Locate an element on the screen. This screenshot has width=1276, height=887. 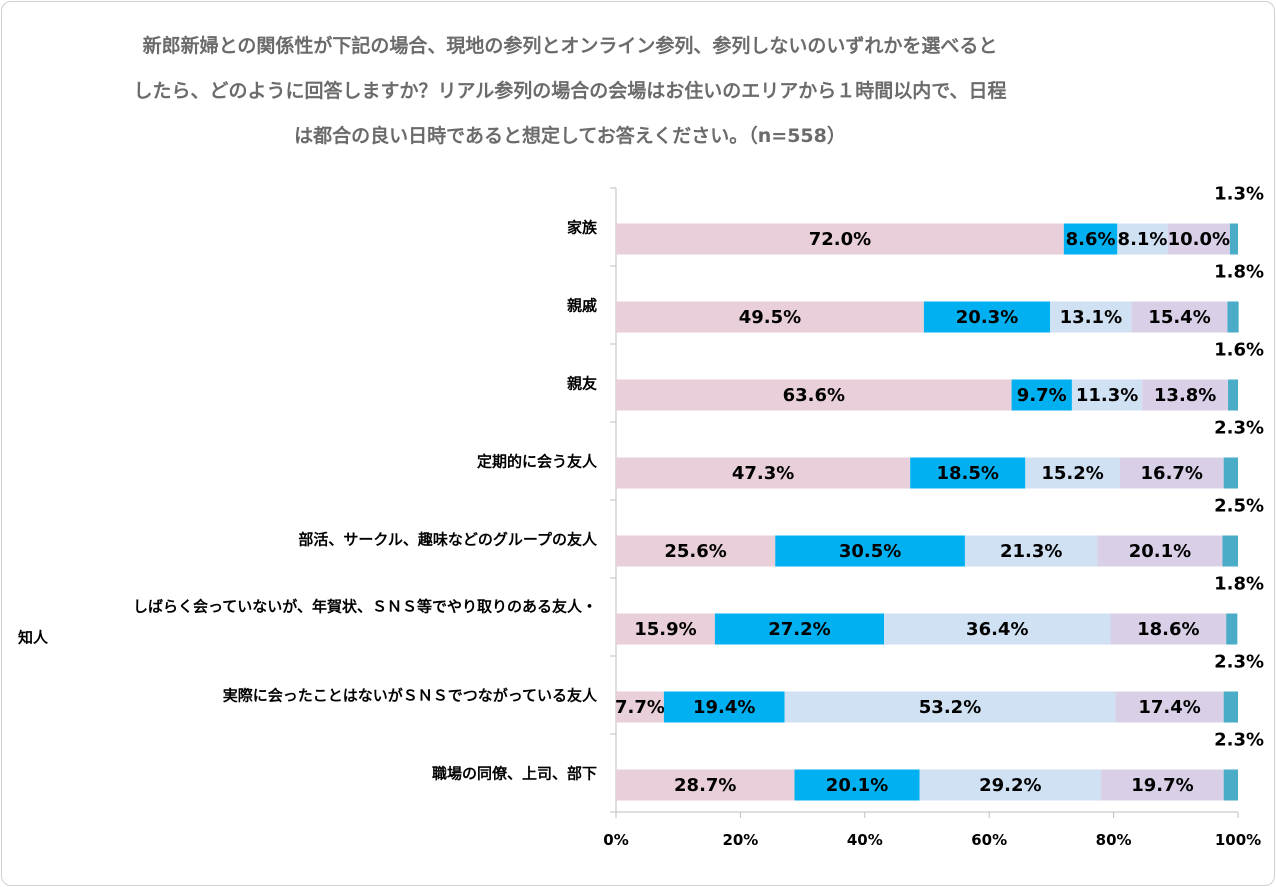
data-label: 13.1% is located at coordinates (1091, 317).